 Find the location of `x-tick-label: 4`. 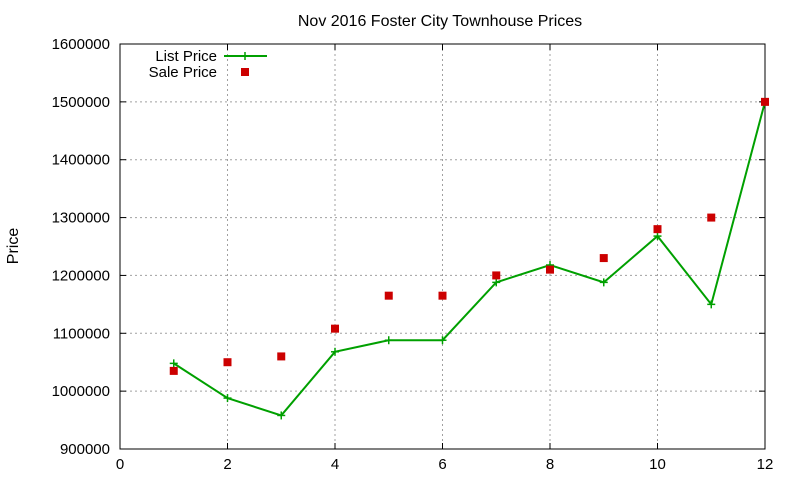

x-tick-label: 4 is located at coordinates (335, 464).